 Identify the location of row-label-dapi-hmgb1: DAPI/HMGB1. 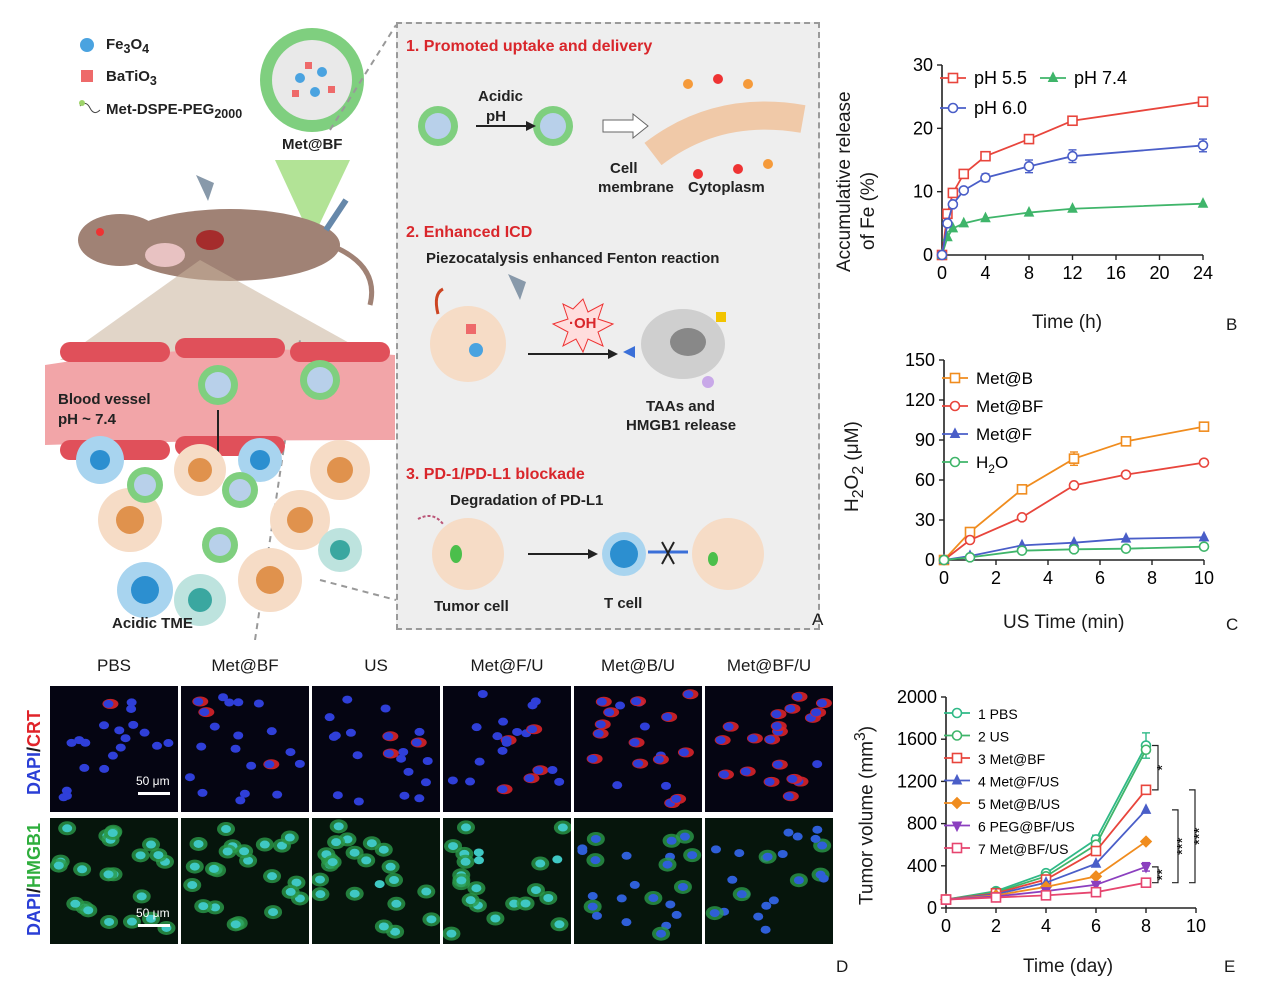
(34, 879).